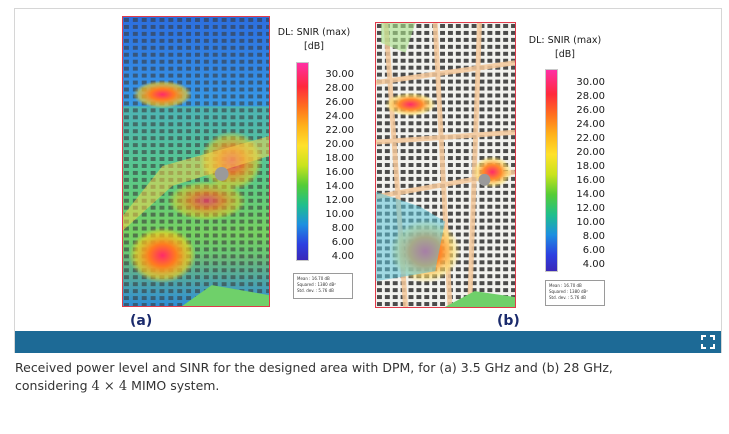  Describe the element at coordinates (109, 386) in the screenshot. I see `caption-math: 4 × 4` at that location.